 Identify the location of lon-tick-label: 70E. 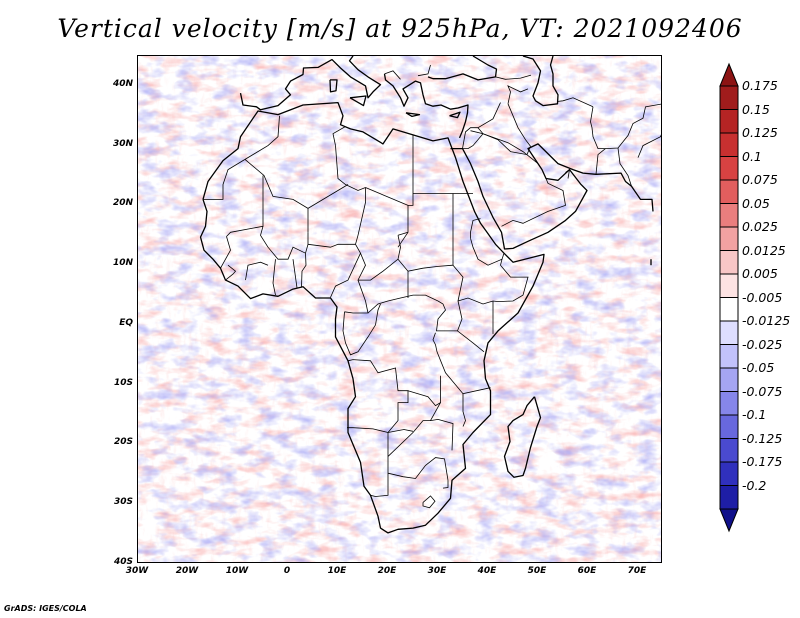
(637, 571).